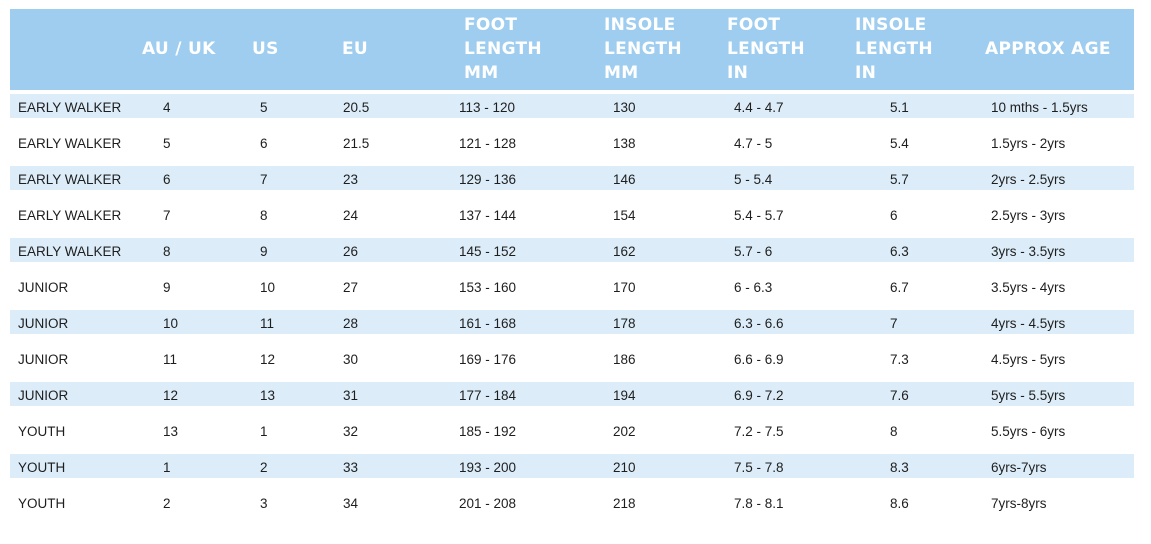 Image resolution: width=1151 pixels, height=544 pixels. I want to click on cell-insole-in: 7.6, so click(899, 395).